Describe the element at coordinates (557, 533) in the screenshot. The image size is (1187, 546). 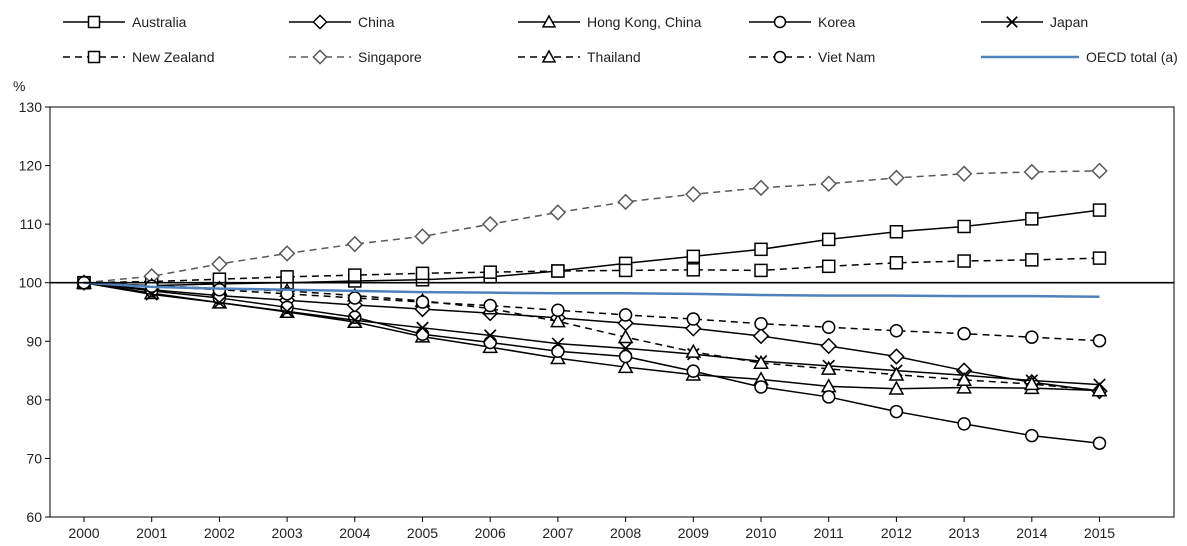
I see `x-tick-label: 2007` at that location.